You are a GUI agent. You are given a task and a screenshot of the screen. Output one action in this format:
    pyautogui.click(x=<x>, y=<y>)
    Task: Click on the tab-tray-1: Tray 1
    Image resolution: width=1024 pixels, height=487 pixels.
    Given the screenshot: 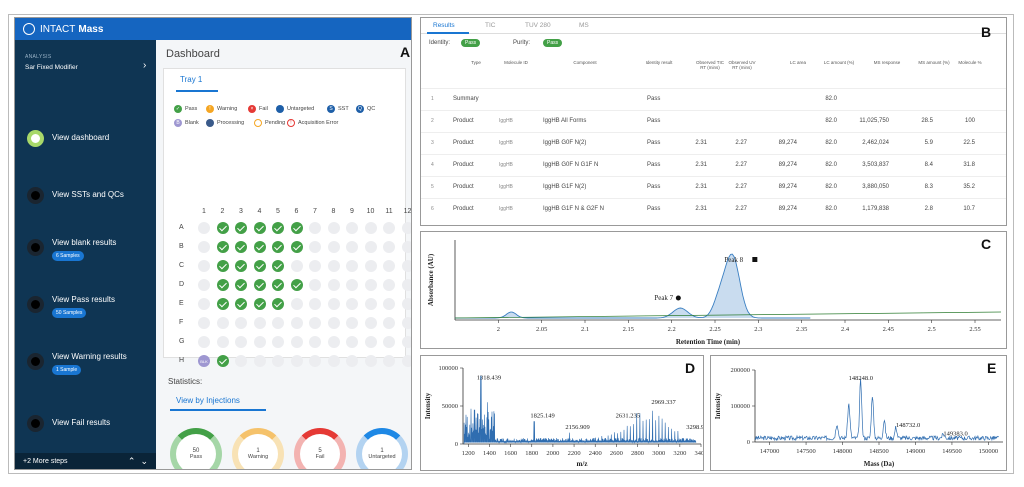 What is the action you would take?
    pyautogui.click(x=191, y=79)
    